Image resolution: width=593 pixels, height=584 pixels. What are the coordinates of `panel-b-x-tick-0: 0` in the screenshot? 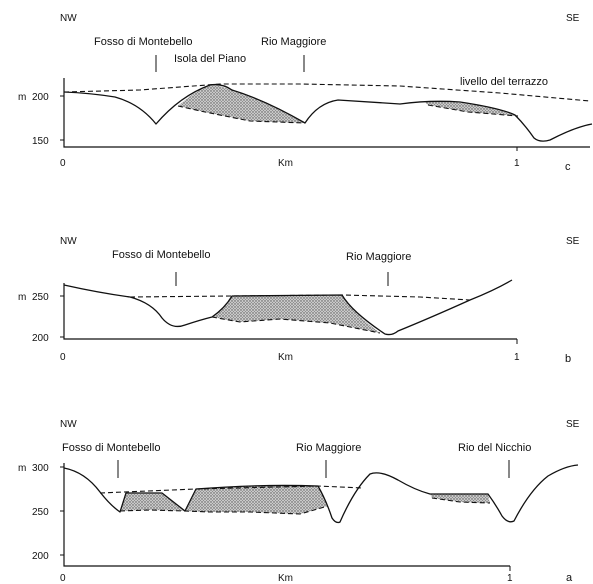 It's located at (63, 357).